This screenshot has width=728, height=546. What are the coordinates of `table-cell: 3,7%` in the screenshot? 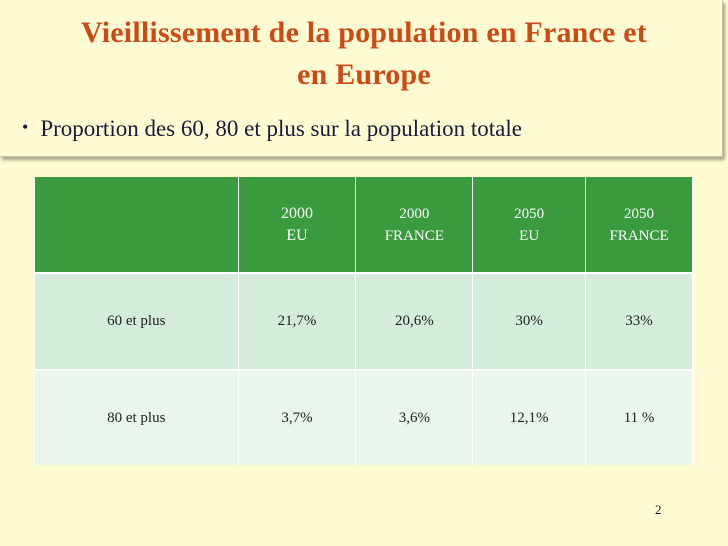 It's located at (297, 417).